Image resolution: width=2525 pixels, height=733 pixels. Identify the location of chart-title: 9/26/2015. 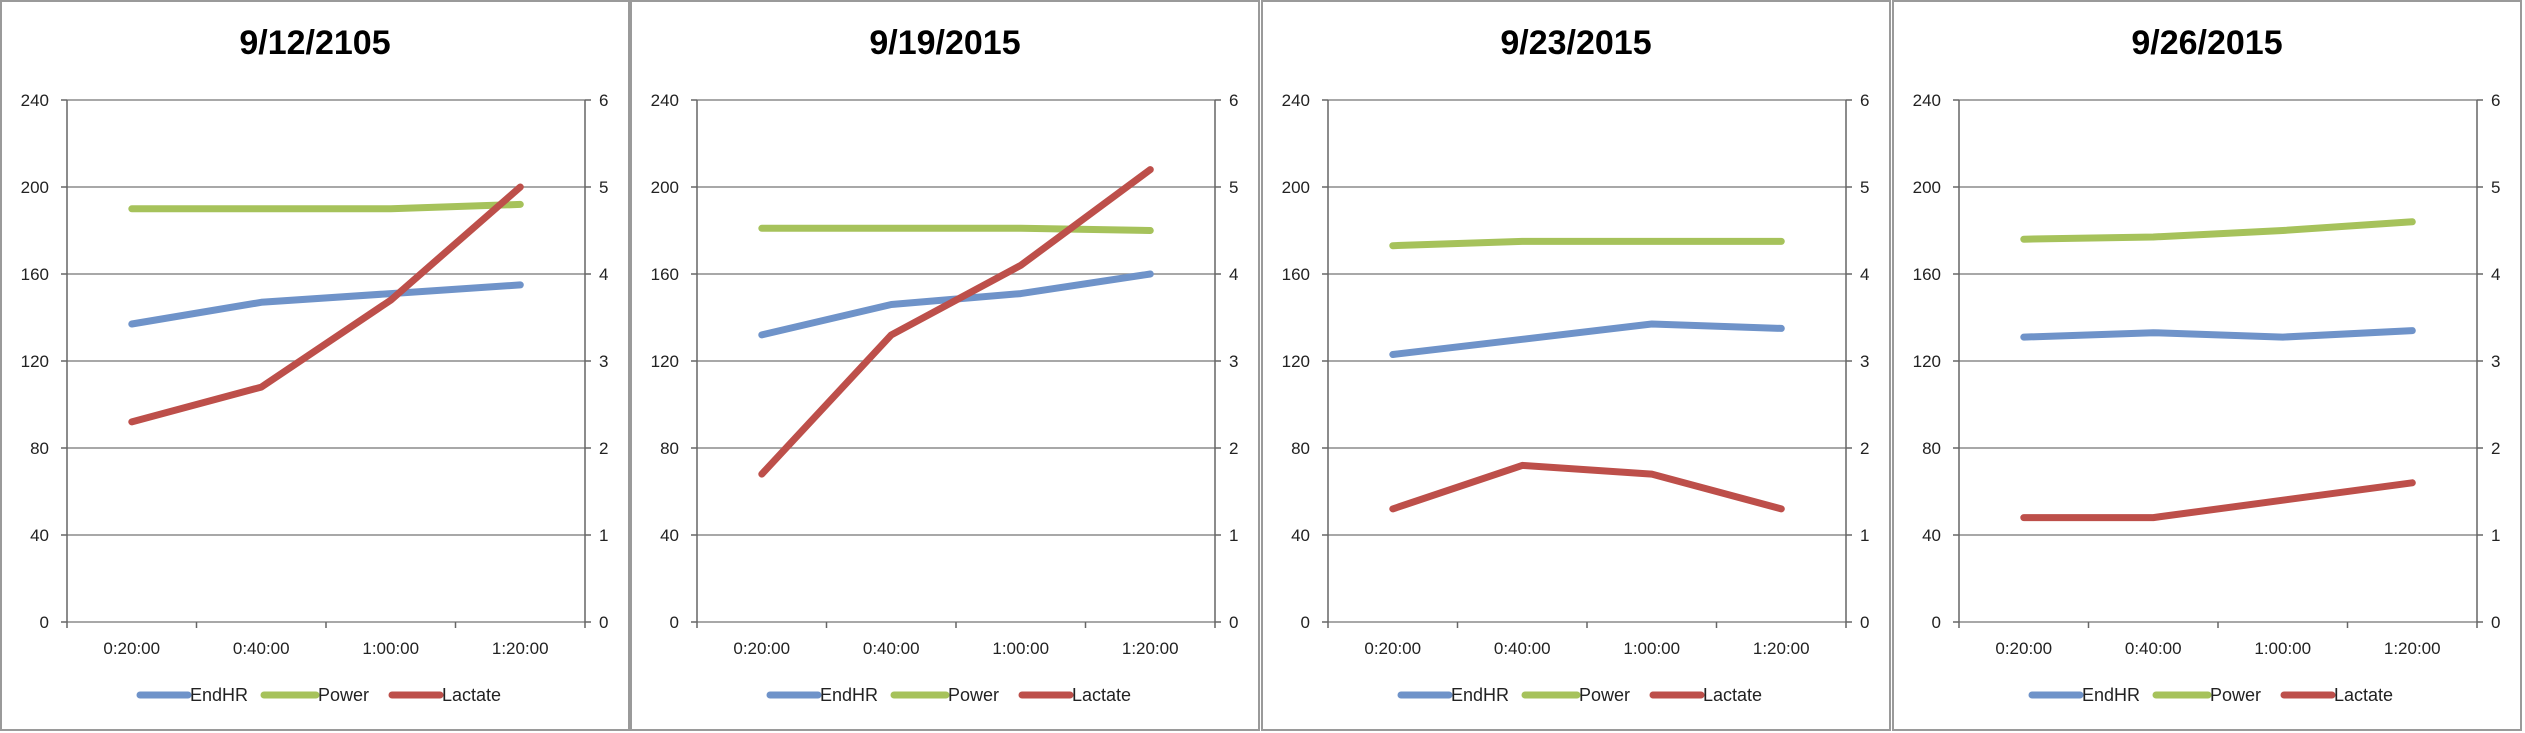
(2207, 43).